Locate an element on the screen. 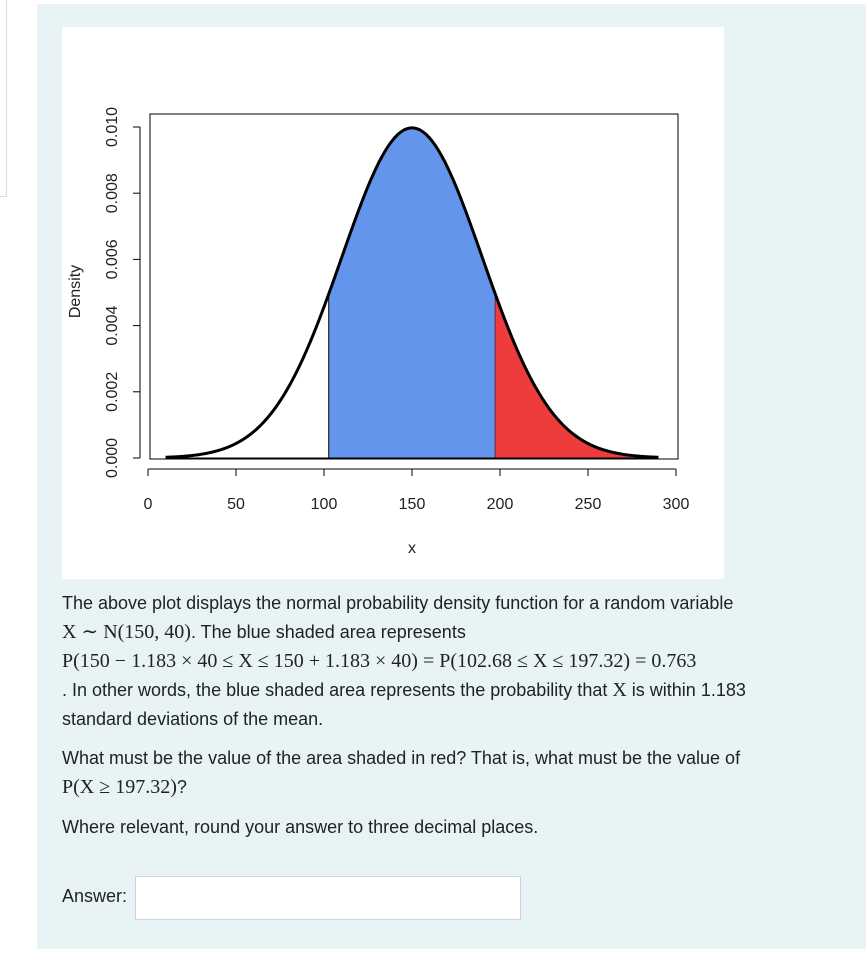 The image size is (866, 965). x-axis-title: x is located at coordinates (412, 548).